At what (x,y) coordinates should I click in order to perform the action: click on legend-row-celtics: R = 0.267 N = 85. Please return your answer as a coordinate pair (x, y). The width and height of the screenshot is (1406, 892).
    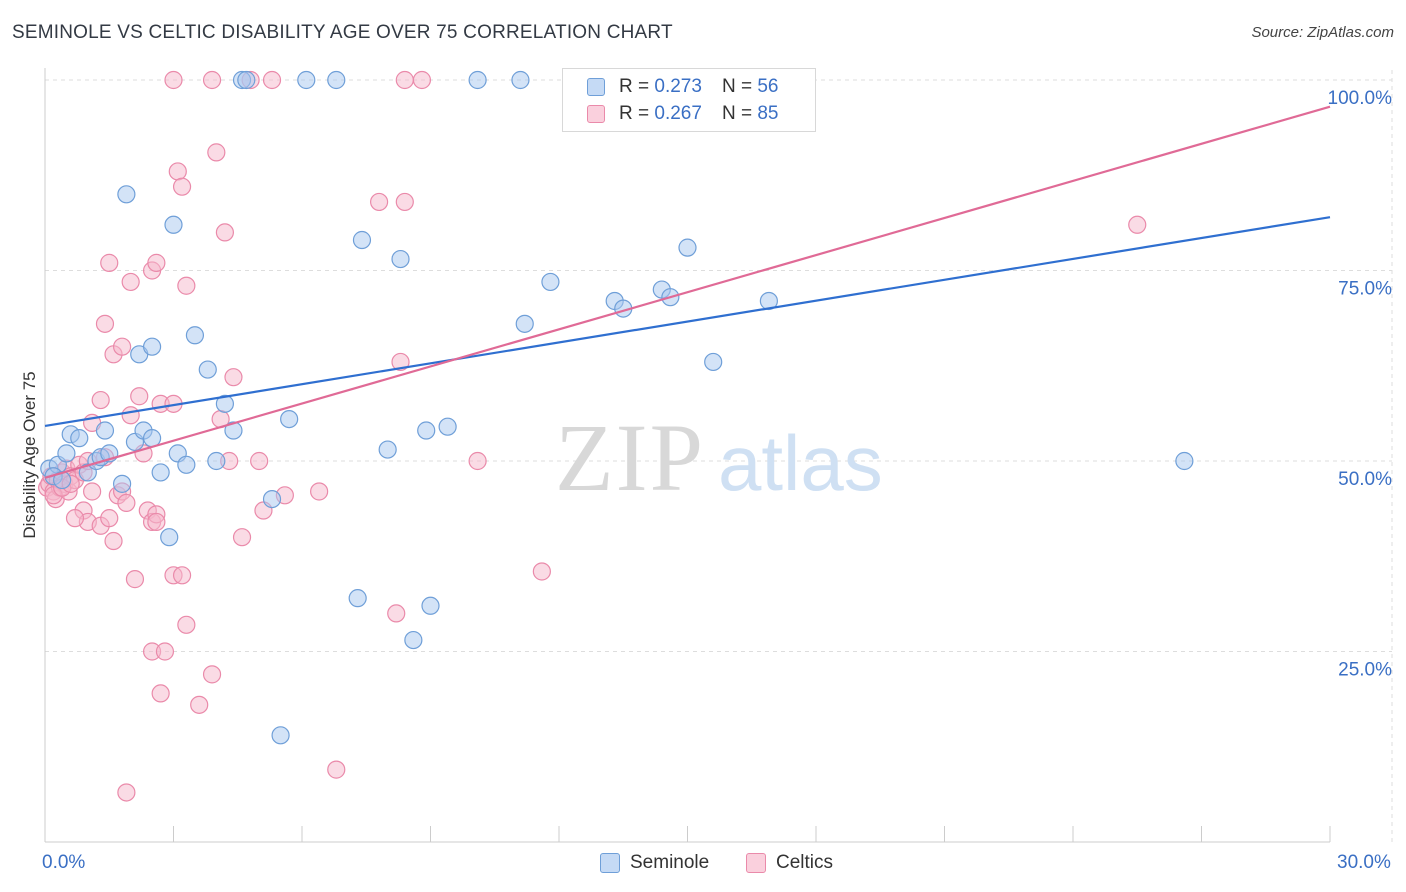
    Looking at the image, I should click on (682, 114).